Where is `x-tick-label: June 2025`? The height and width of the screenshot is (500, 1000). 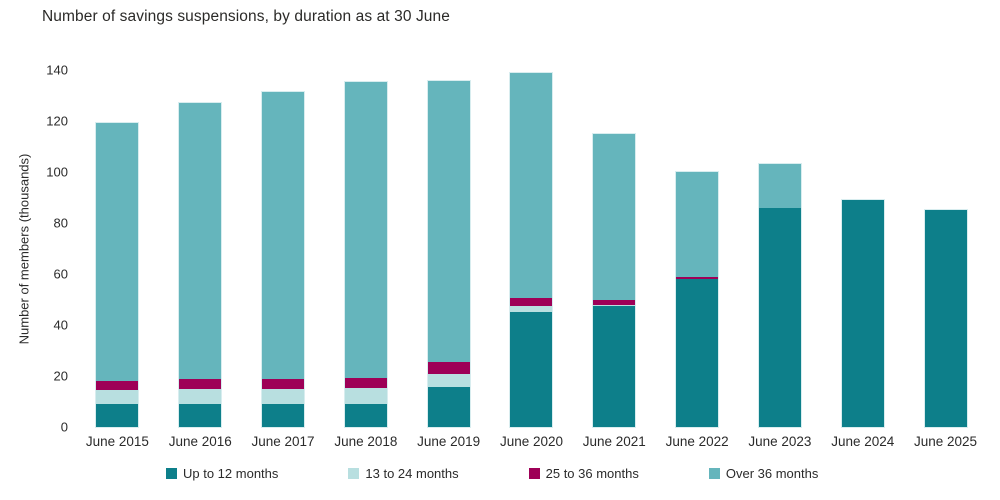
x-tick-label: June 2025 is located at coordinates (946, 441).